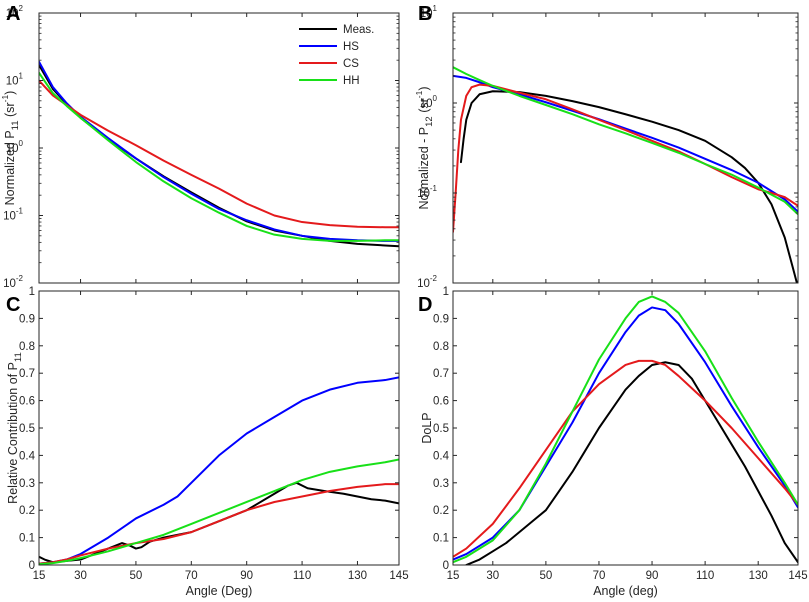 The width and height of the screenshot is (809, 602). I want to click on panel-letter: D, so click(425, 305).